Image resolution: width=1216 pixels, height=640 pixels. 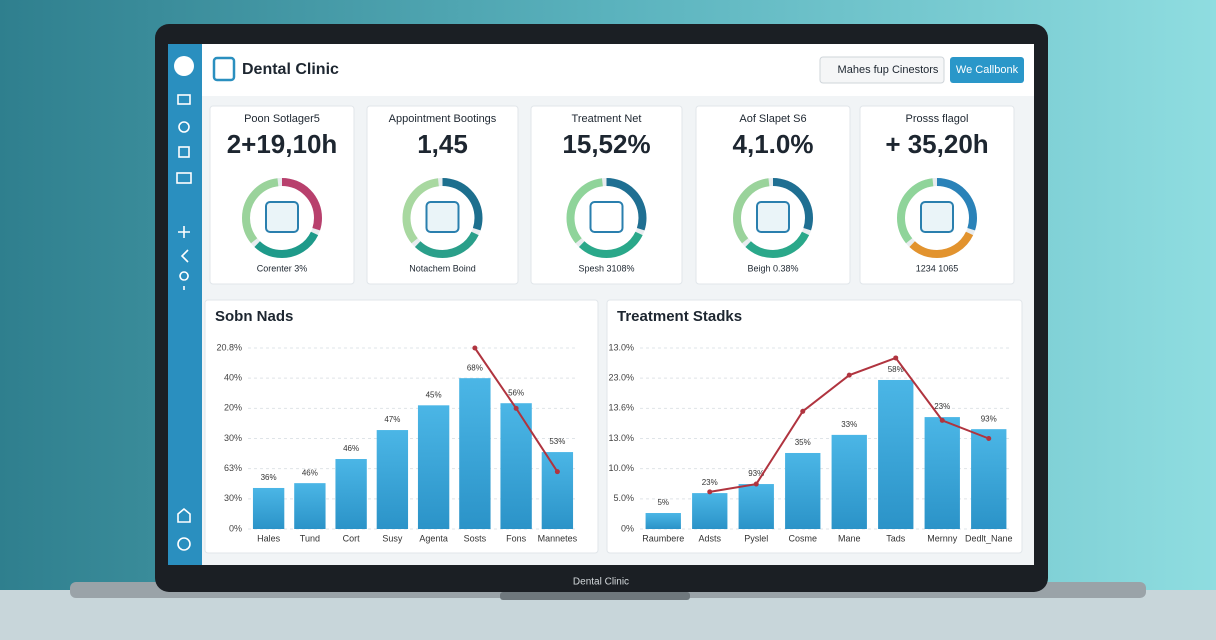 What do you see at coordinates (229, 347) in the screenshot?
I see `y-tick-label: 20.8%` at bounding box center [229, 347].